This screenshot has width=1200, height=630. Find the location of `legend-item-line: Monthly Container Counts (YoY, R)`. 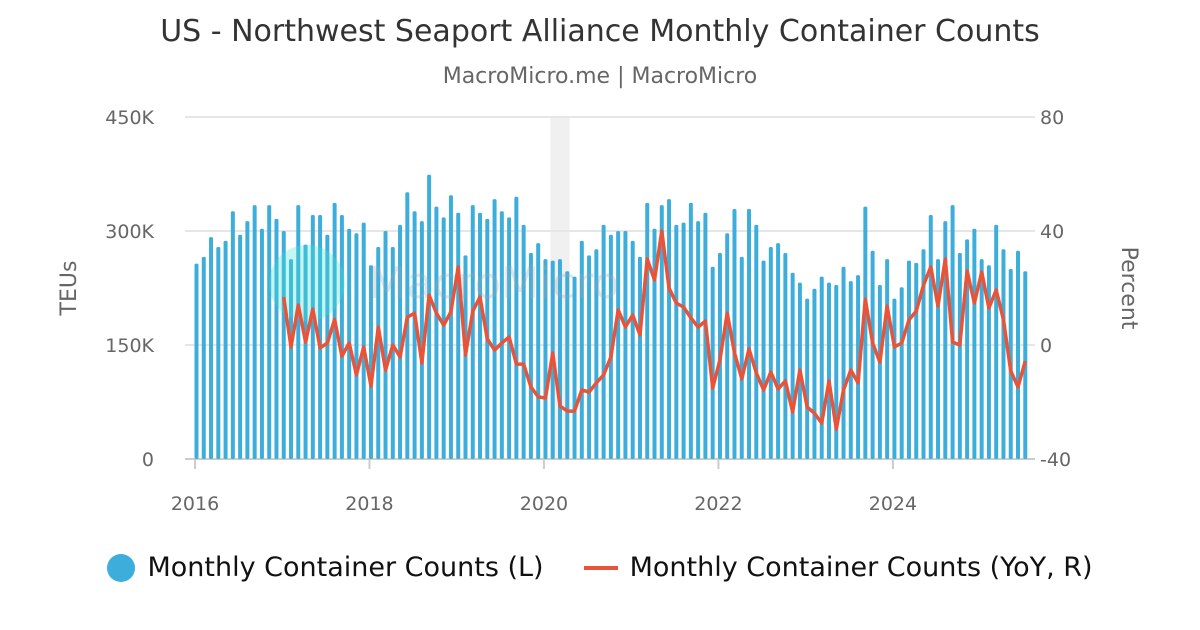

legend-item-line: Monthly Container Counts (YoY, R) is located at coordinates (838, 567).